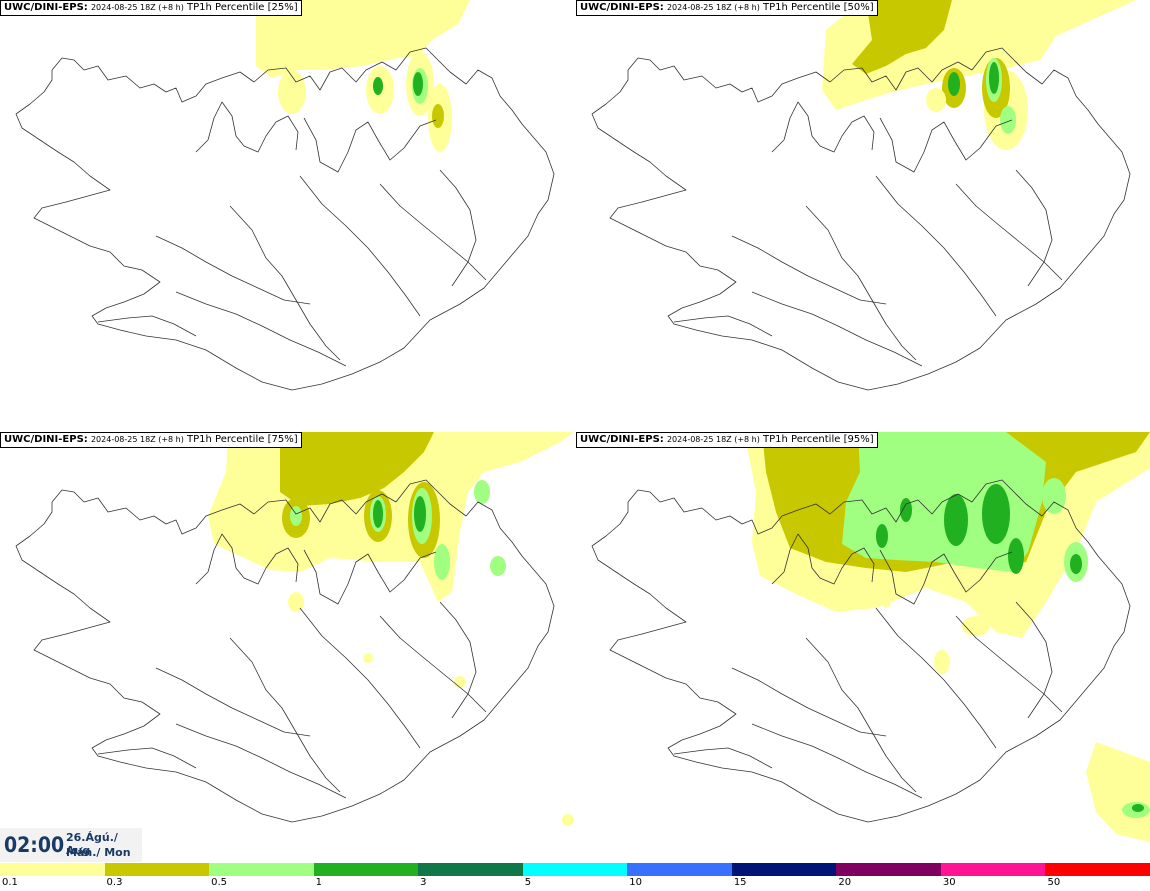  What do you see at coordinates (949, 882) in the screenshot?
I see `color-scale-tick-label: 30` at bounding box center [949, 882].